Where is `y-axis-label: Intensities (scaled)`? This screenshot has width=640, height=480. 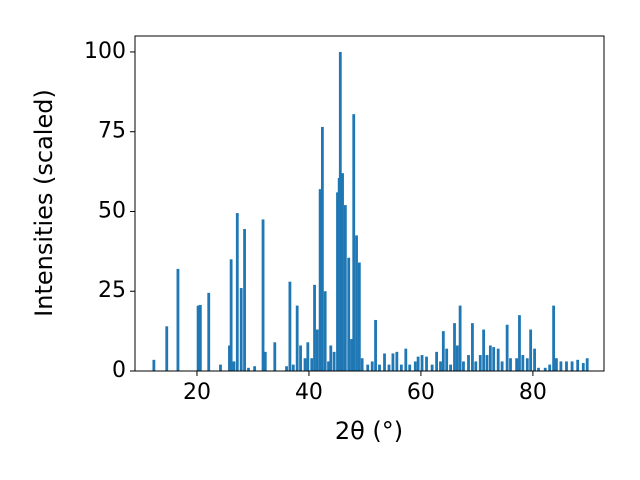
y-axis-label: Intensities (scaled) is located at coordinates (44, 203).